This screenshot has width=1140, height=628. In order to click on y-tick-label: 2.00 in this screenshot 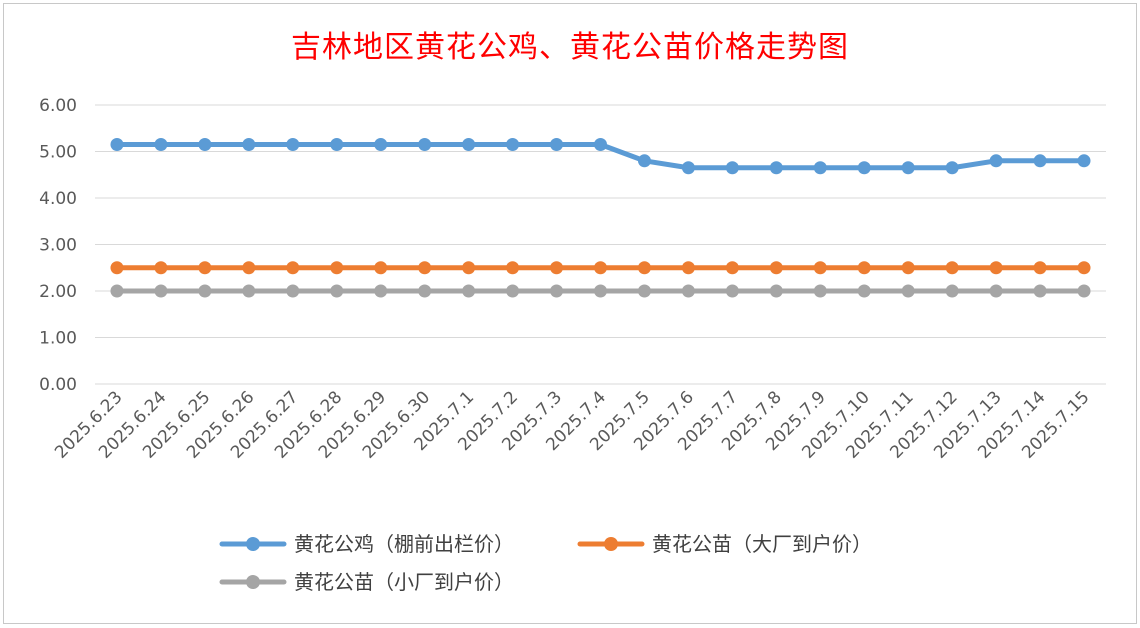, I will do `click(58, 292)`.